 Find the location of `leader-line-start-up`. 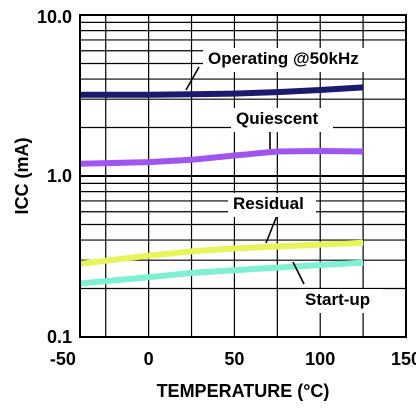

leader-line-start-up is located at coordinates (298, 273).